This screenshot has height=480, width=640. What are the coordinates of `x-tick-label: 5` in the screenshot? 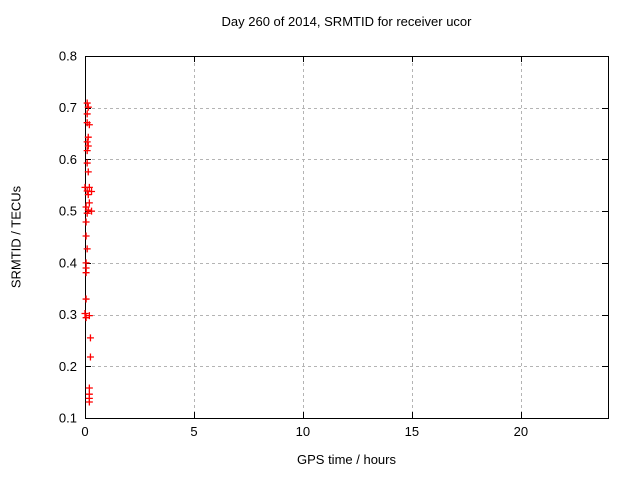 It's located at (193, 431).